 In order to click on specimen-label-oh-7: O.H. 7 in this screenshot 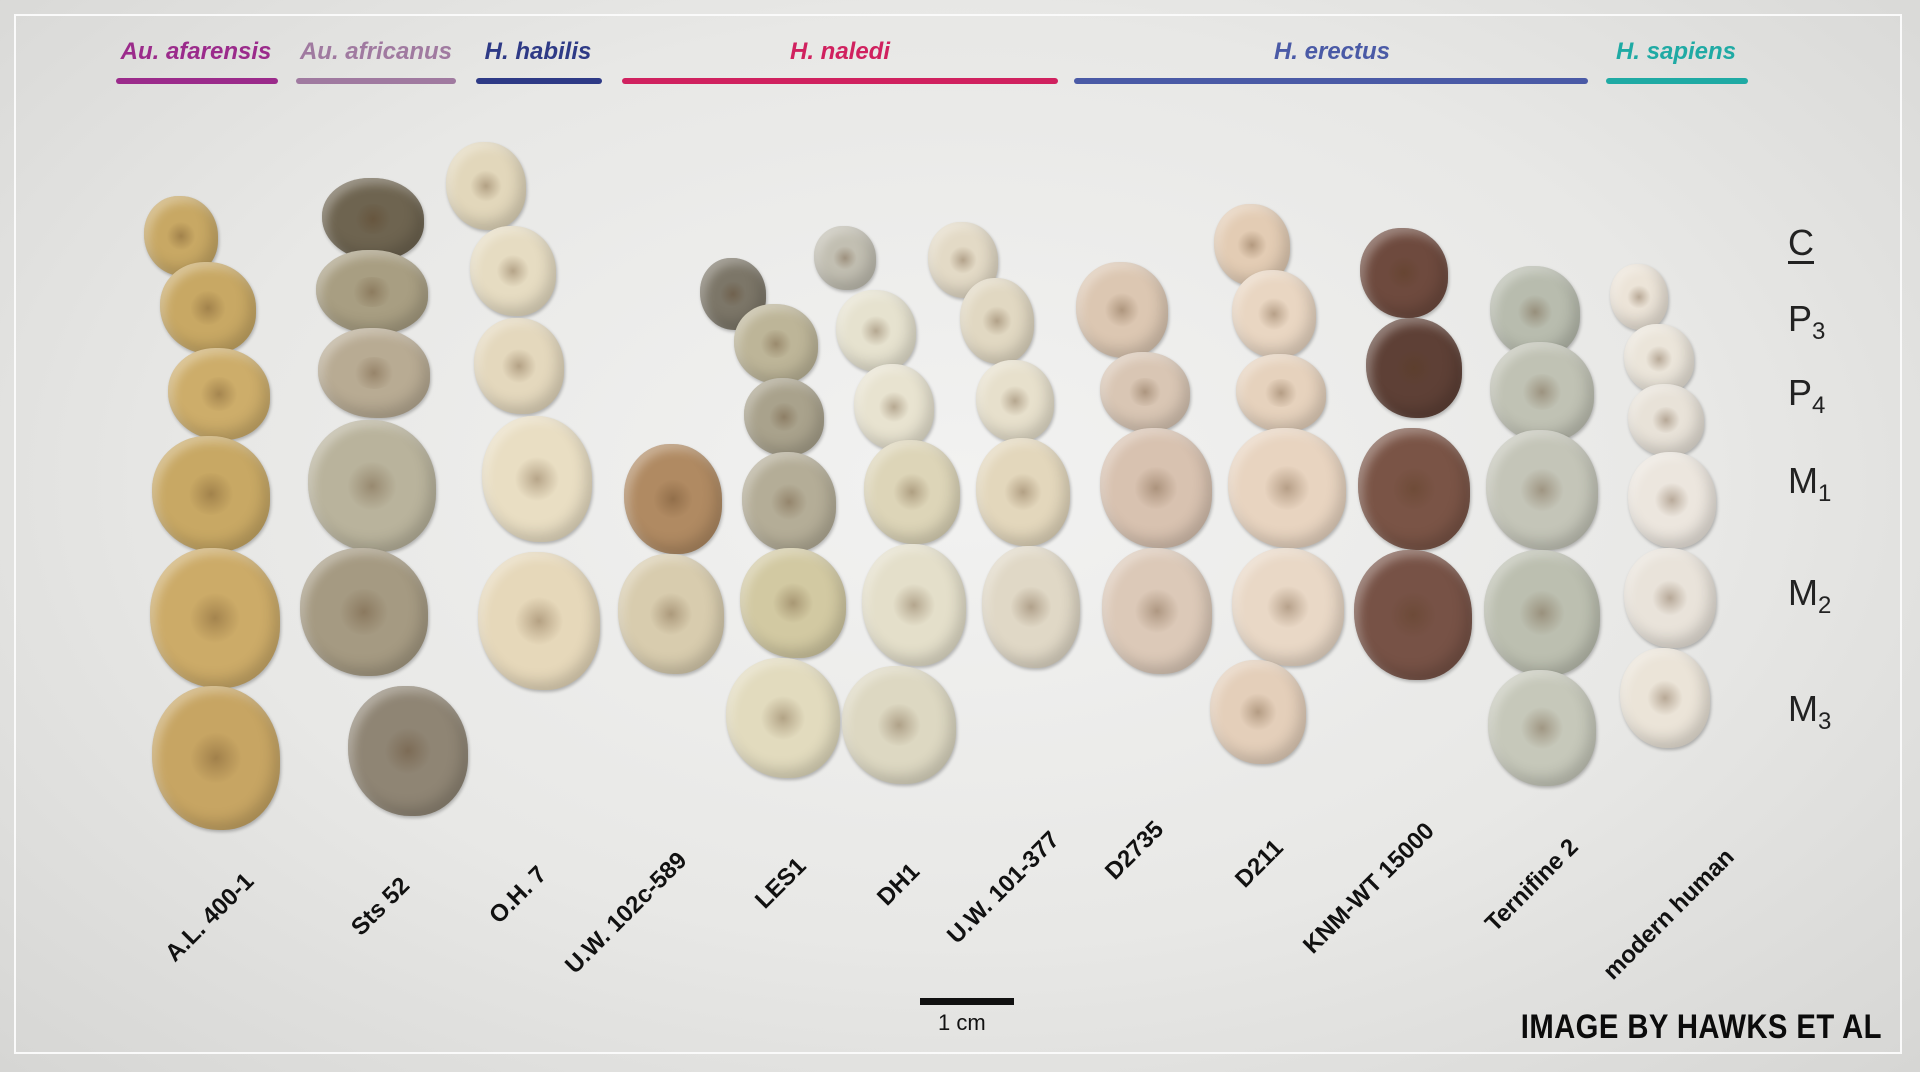, I will do `click(518, 895)`.